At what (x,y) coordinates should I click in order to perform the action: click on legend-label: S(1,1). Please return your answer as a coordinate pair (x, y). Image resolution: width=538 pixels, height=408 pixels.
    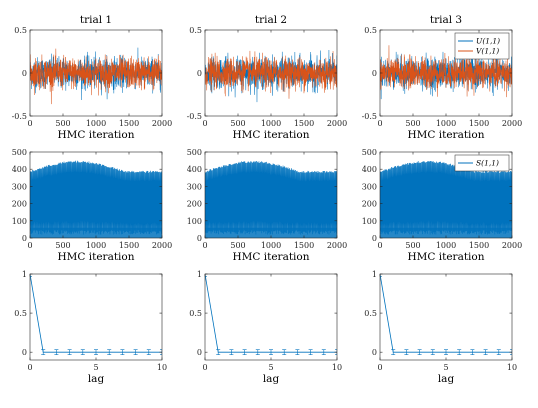
    Looking at the image, I should click on (487, 163).